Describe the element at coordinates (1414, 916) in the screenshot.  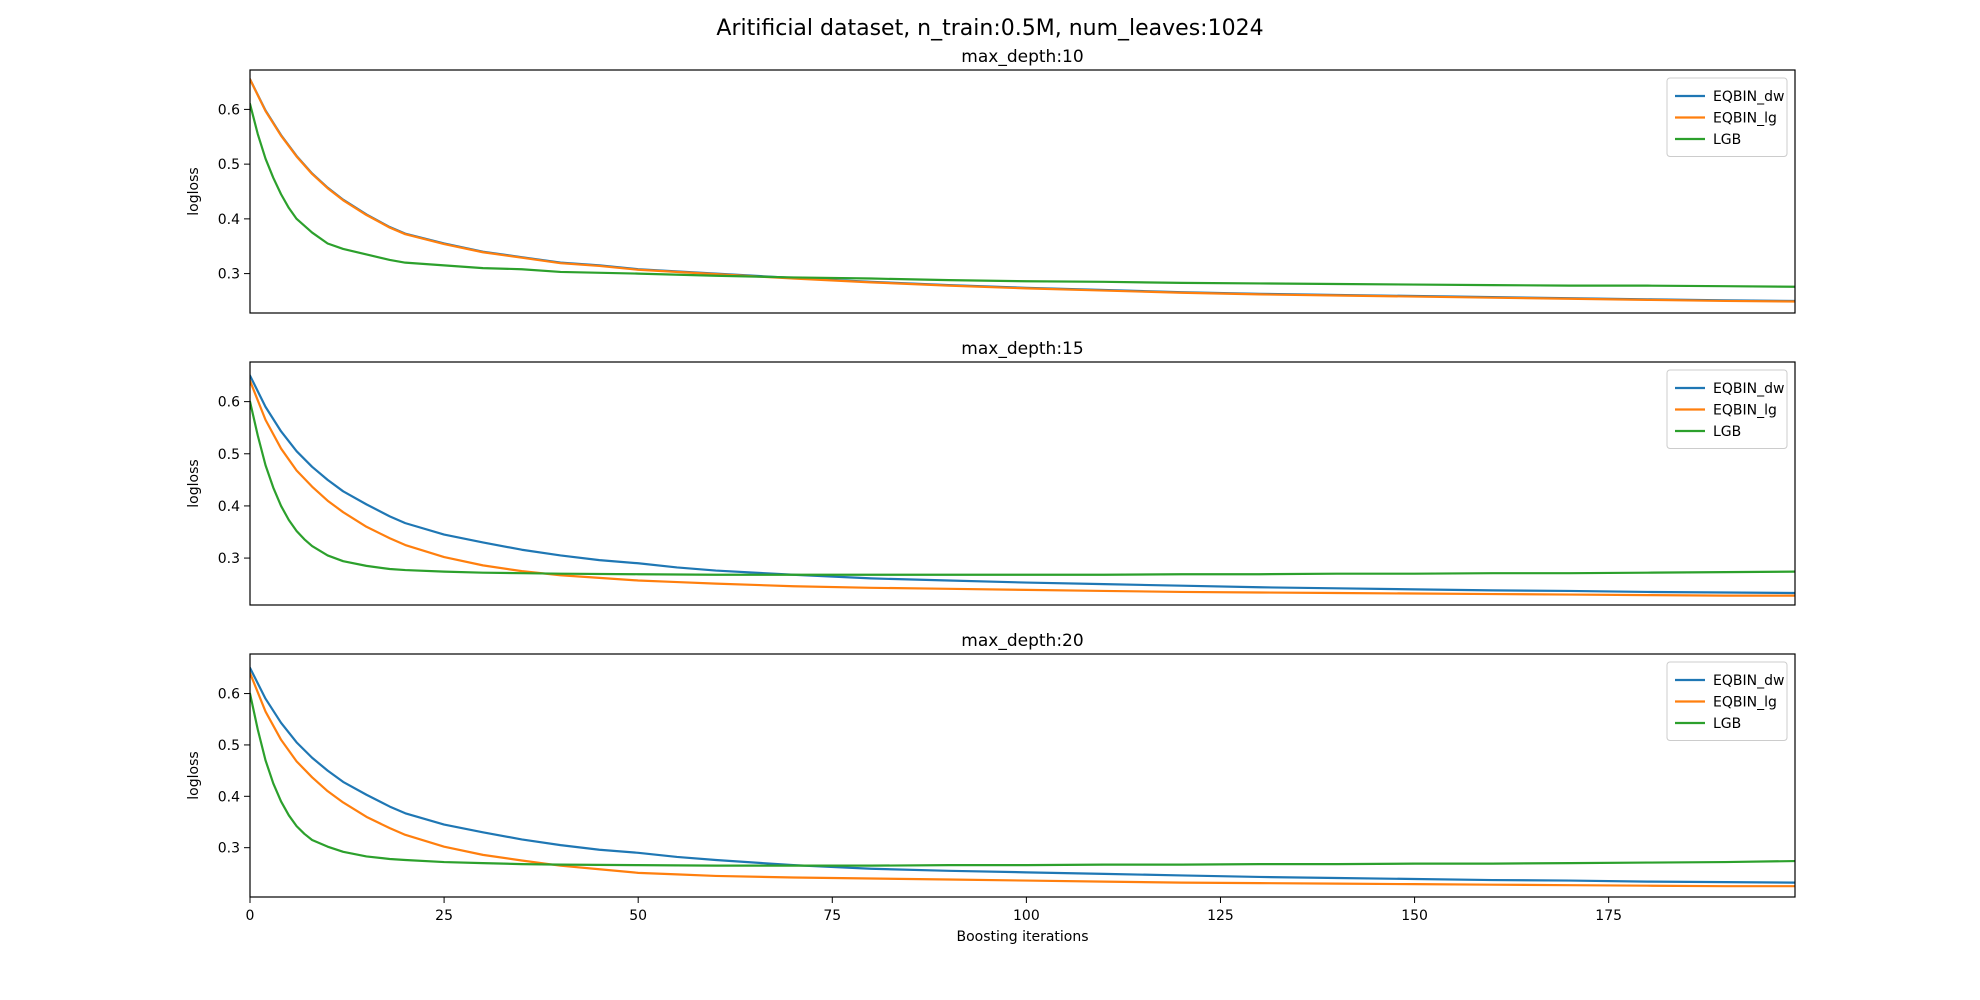
I see `x-tick-label: 150` at that location.